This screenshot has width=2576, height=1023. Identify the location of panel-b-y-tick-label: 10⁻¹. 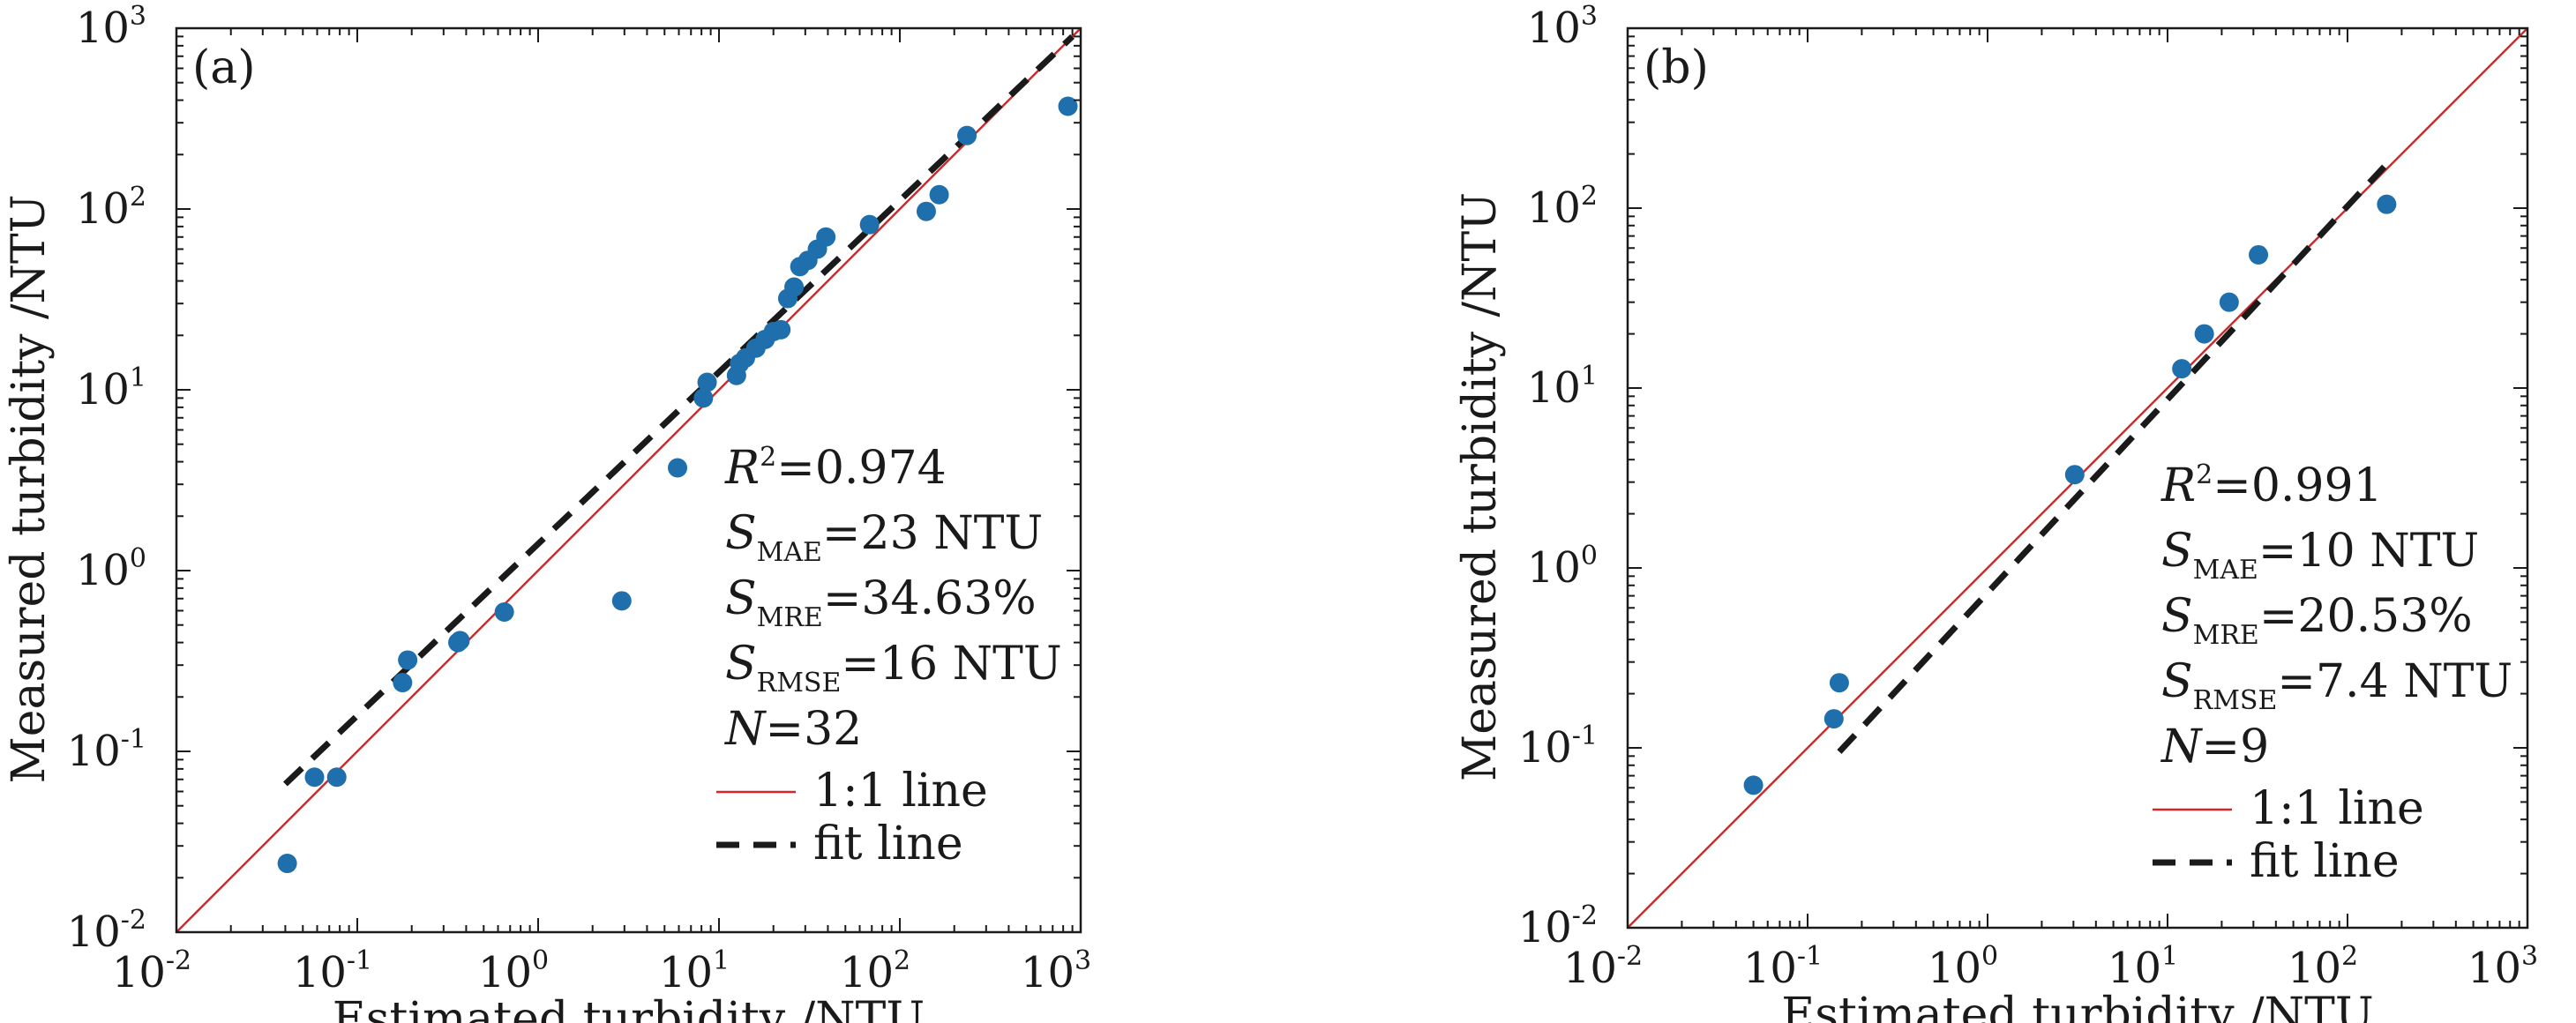
(1558, 747).